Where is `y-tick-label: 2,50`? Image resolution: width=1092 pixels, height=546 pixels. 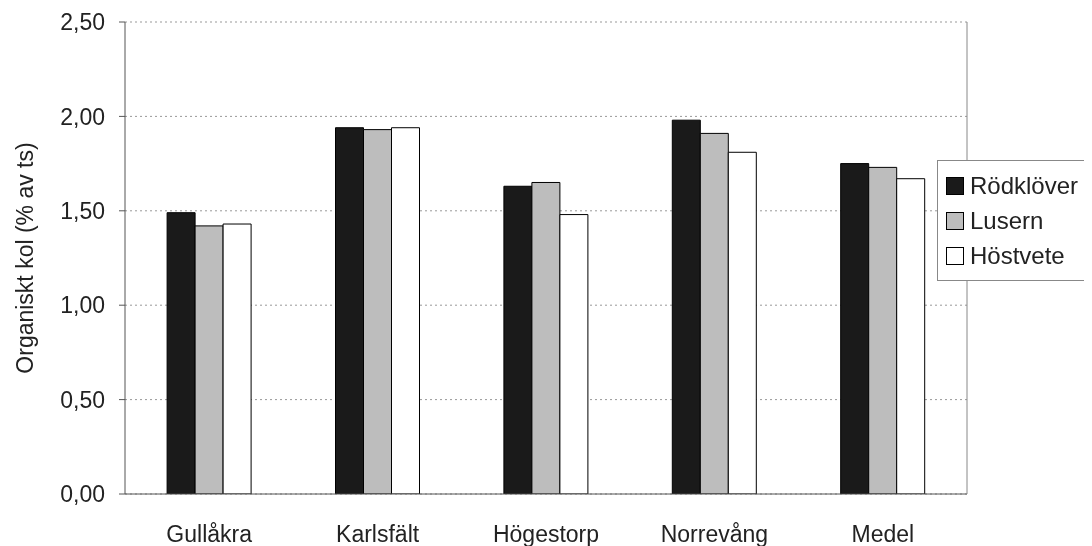 y-tick-label: 2,50 is located at coordinates (82, 22).